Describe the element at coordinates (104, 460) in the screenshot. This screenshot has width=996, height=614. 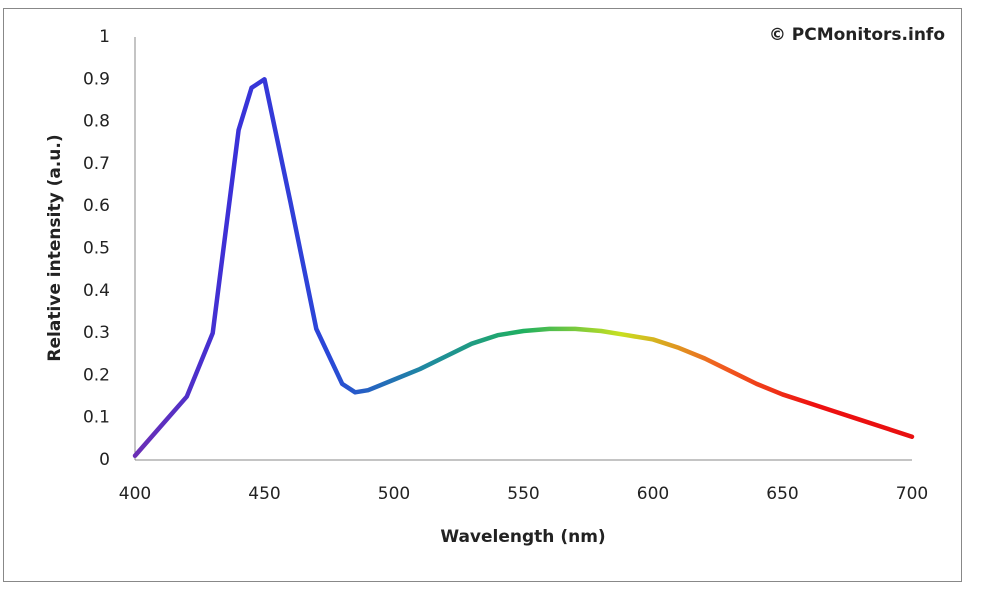
I see `y-tick-label: 0` at that location.